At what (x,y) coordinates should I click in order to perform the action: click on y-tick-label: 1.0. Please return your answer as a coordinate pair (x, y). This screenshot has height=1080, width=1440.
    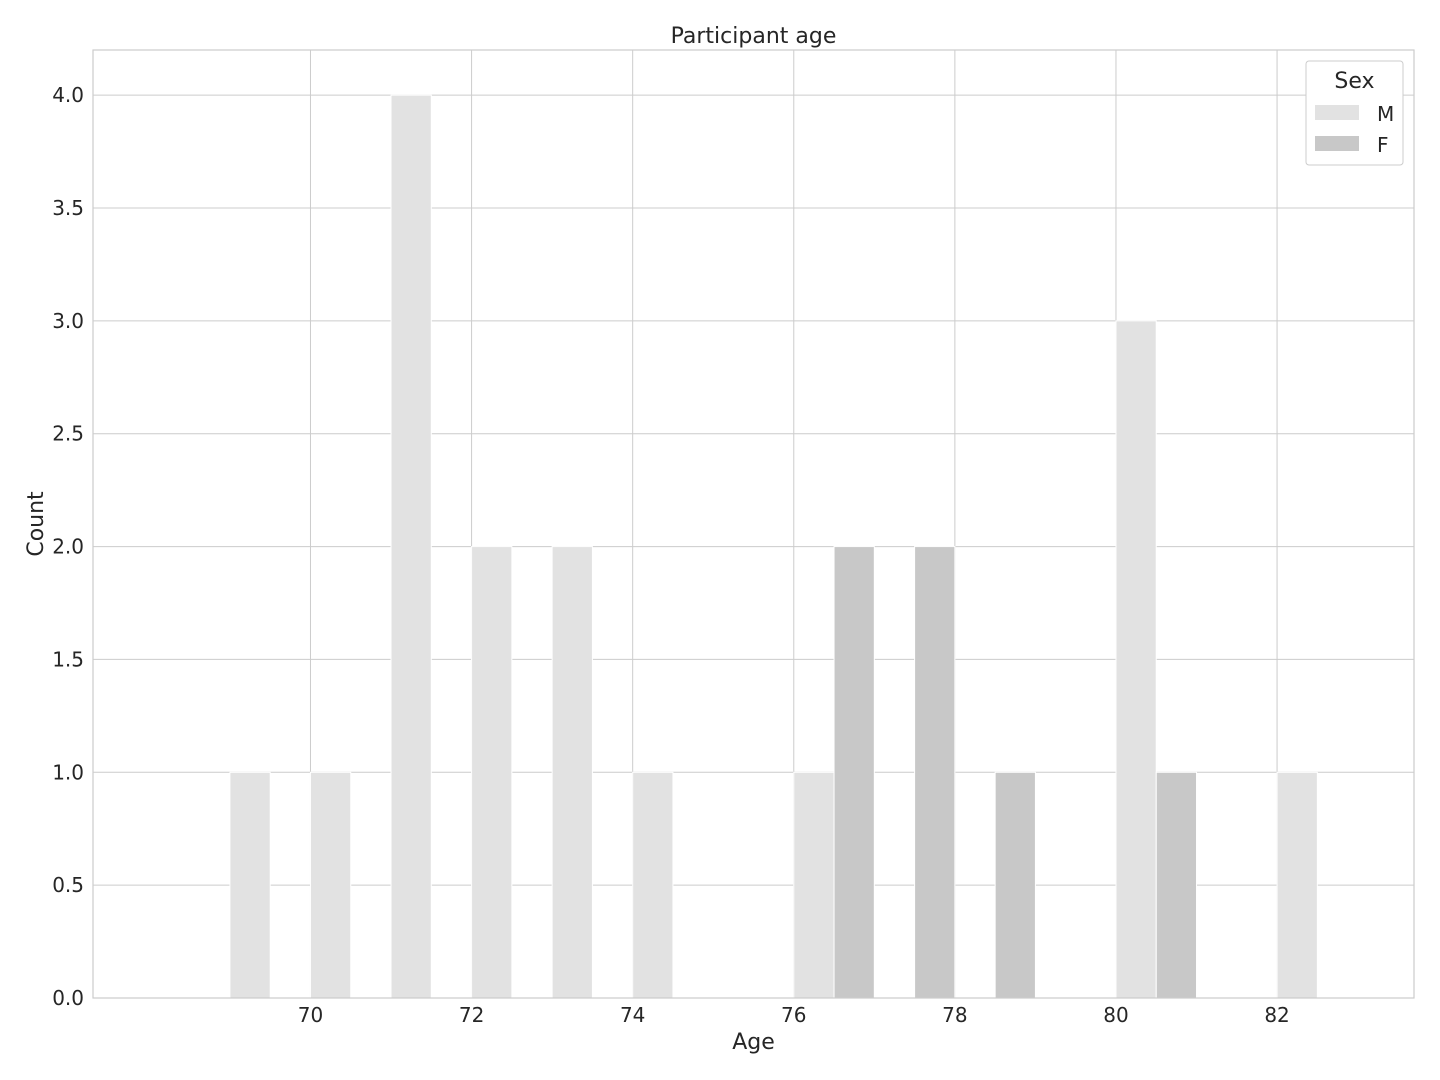
    Looking at the image, I should click on (68, 772).